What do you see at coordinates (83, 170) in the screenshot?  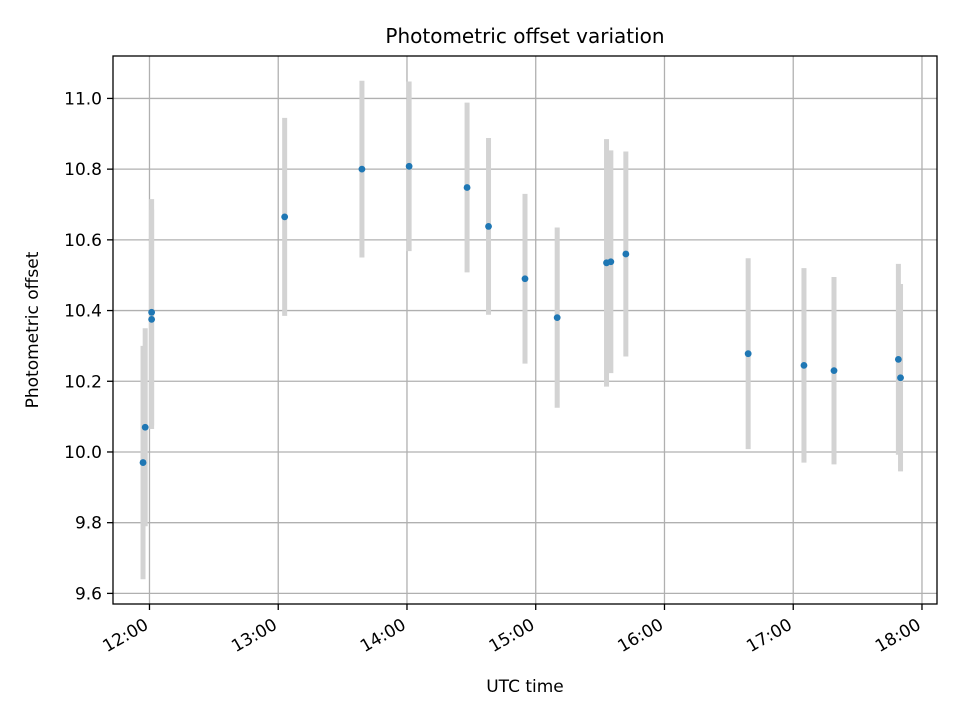 I see `y-tick-label: 10.8` at bounding box center [83, 170].